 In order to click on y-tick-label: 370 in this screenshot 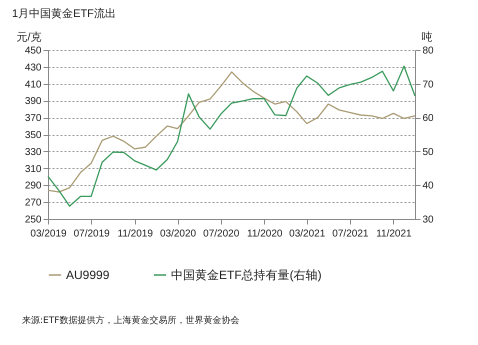, I will do `click(33, 118)`.